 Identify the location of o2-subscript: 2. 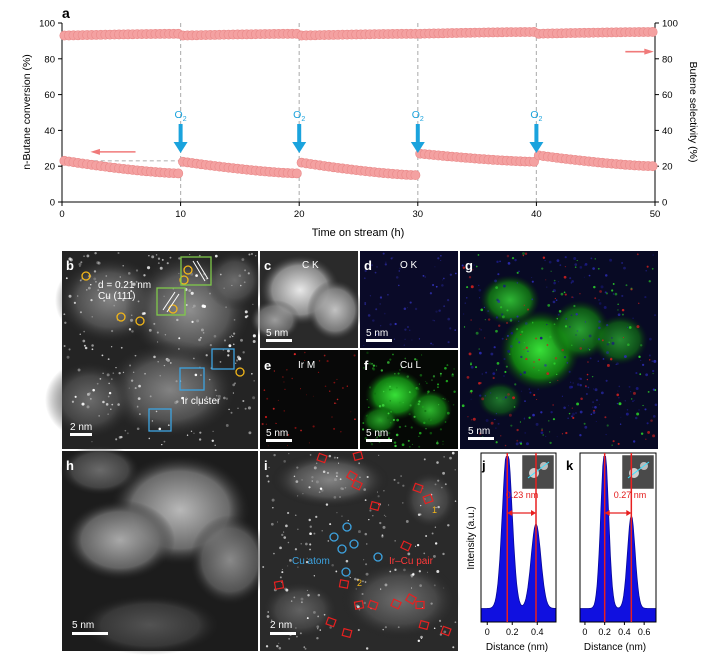
(422, 119).